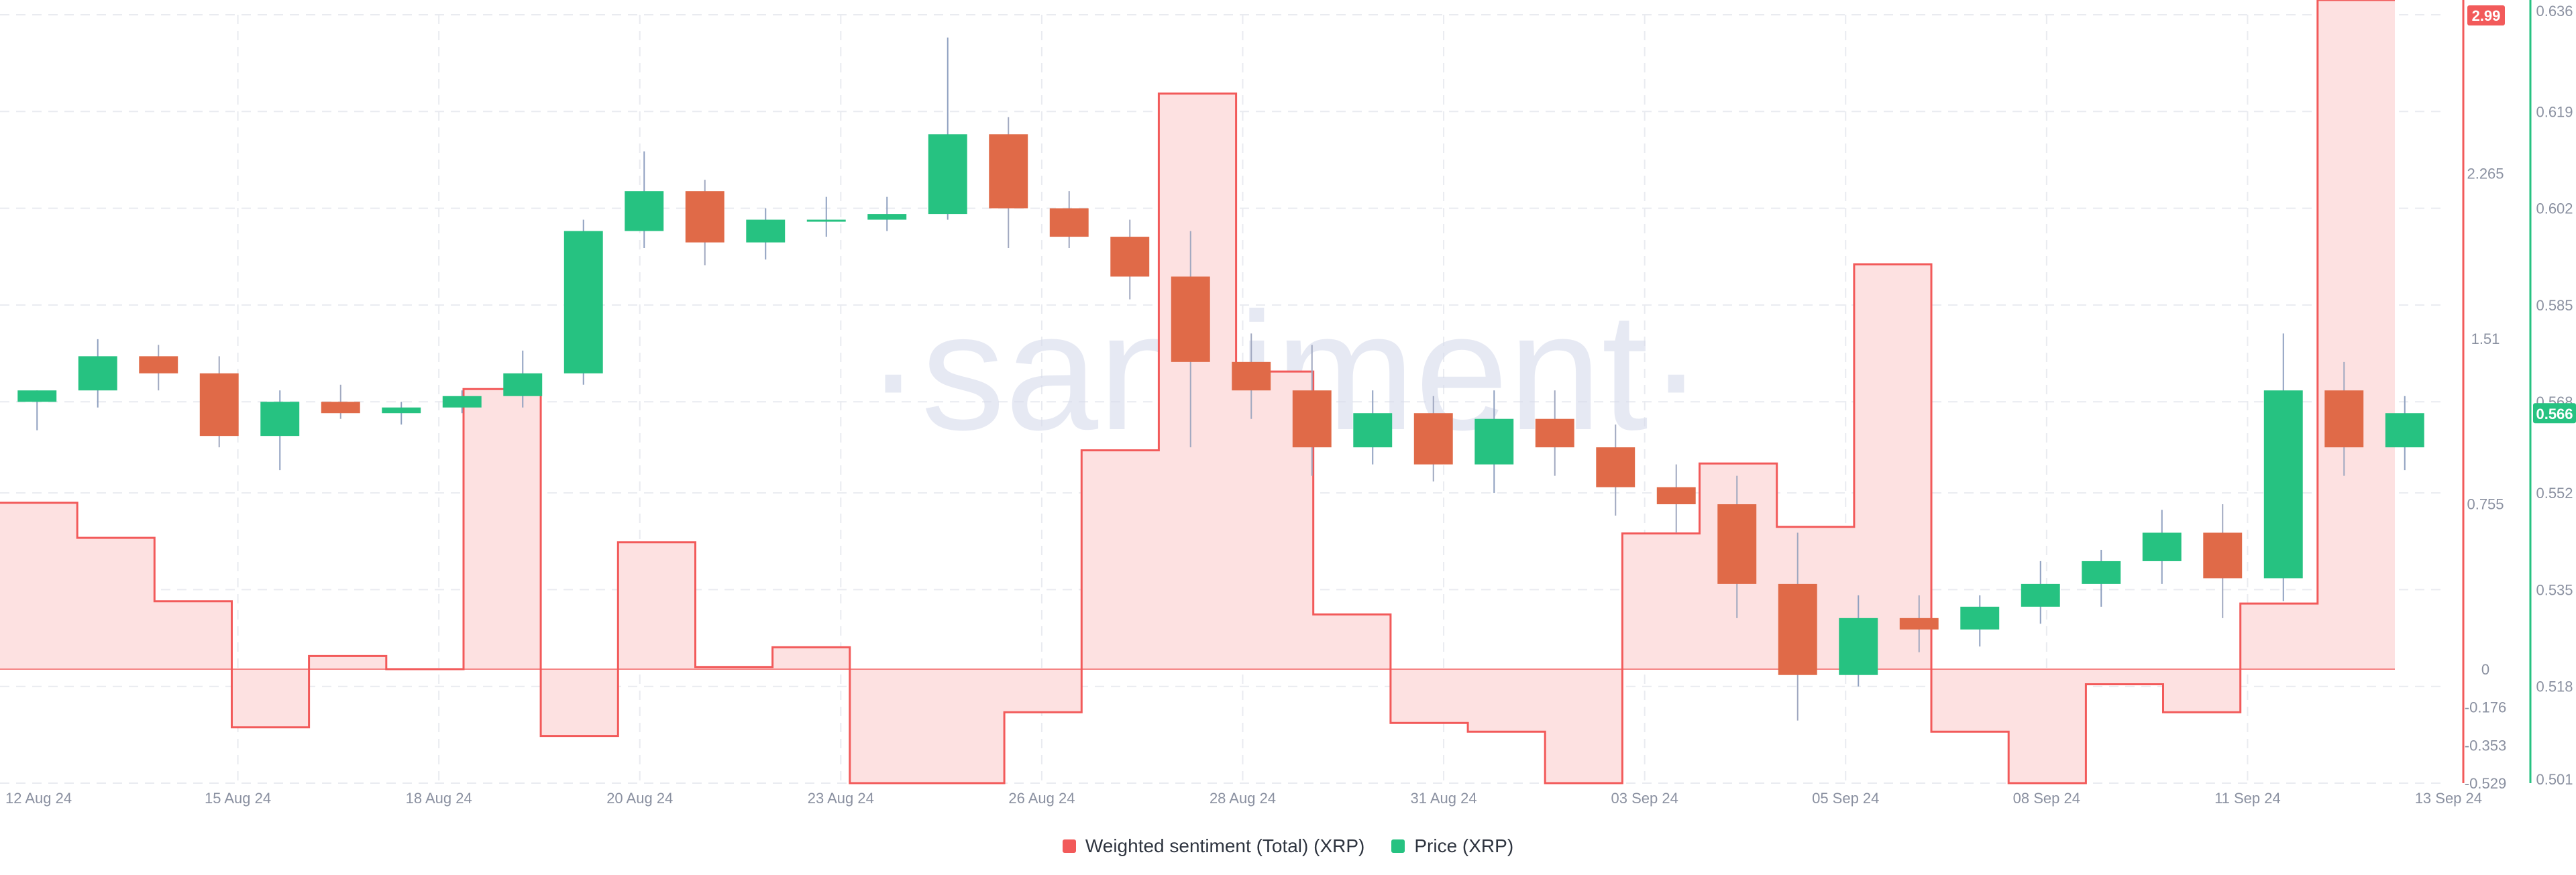 This screenshot has height=875, width=2576. I want to click on x-tick-label: 28 Aug 24, so click(1243, 798).